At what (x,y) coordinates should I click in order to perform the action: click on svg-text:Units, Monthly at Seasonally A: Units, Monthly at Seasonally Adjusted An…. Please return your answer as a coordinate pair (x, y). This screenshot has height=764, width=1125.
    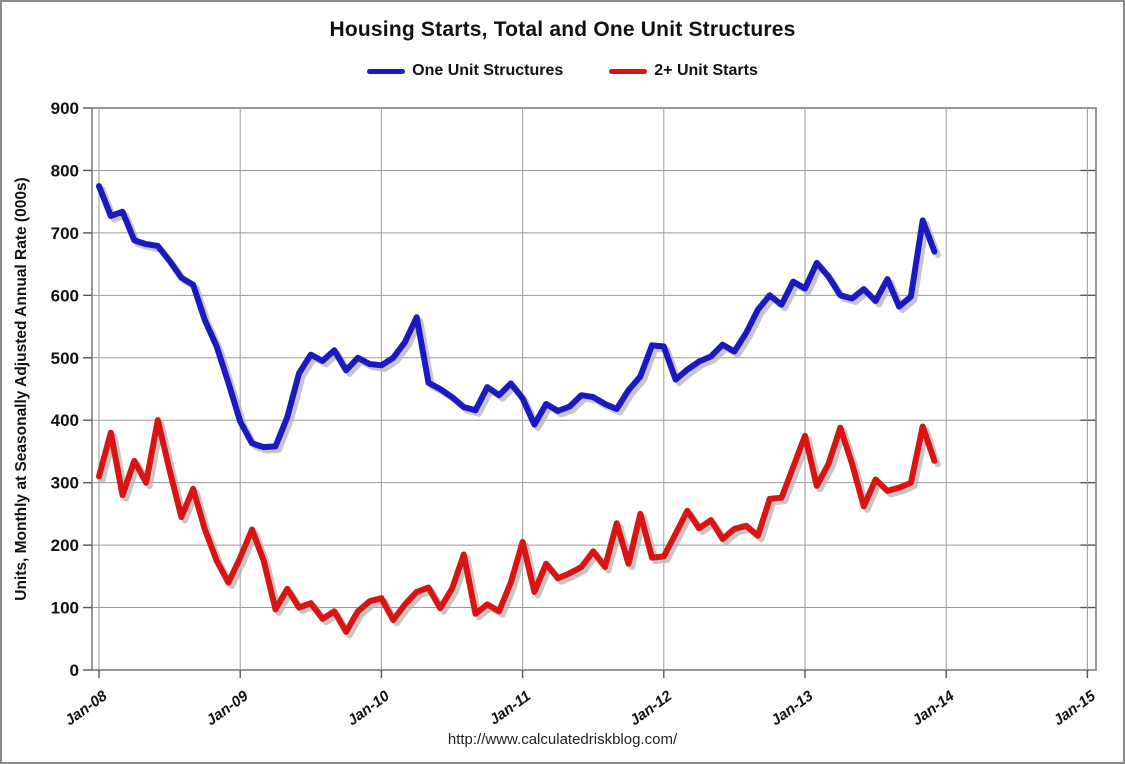
    Looking at the image, I should click on (21, 388).